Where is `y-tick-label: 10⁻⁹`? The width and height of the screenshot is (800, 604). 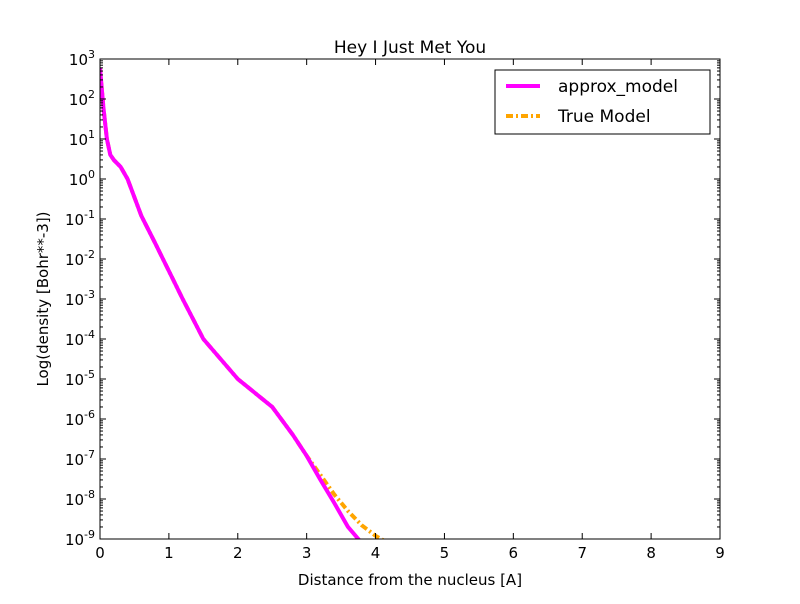 y-tick-label: 10⁻⁹ is located at coordinates (80, 538).